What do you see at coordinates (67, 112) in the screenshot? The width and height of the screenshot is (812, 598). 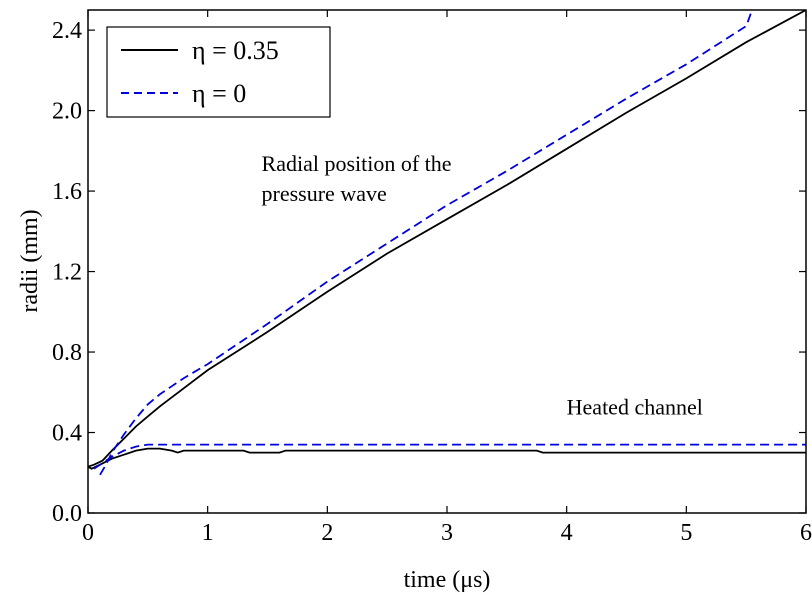 I see `y-tick-label: 2.0` at bounding box center [67, 112].